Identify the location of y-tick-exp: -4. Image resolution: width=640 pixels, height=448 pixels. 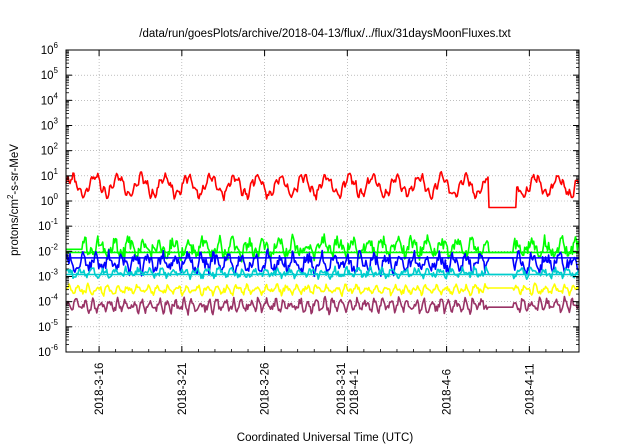
(55, 297).